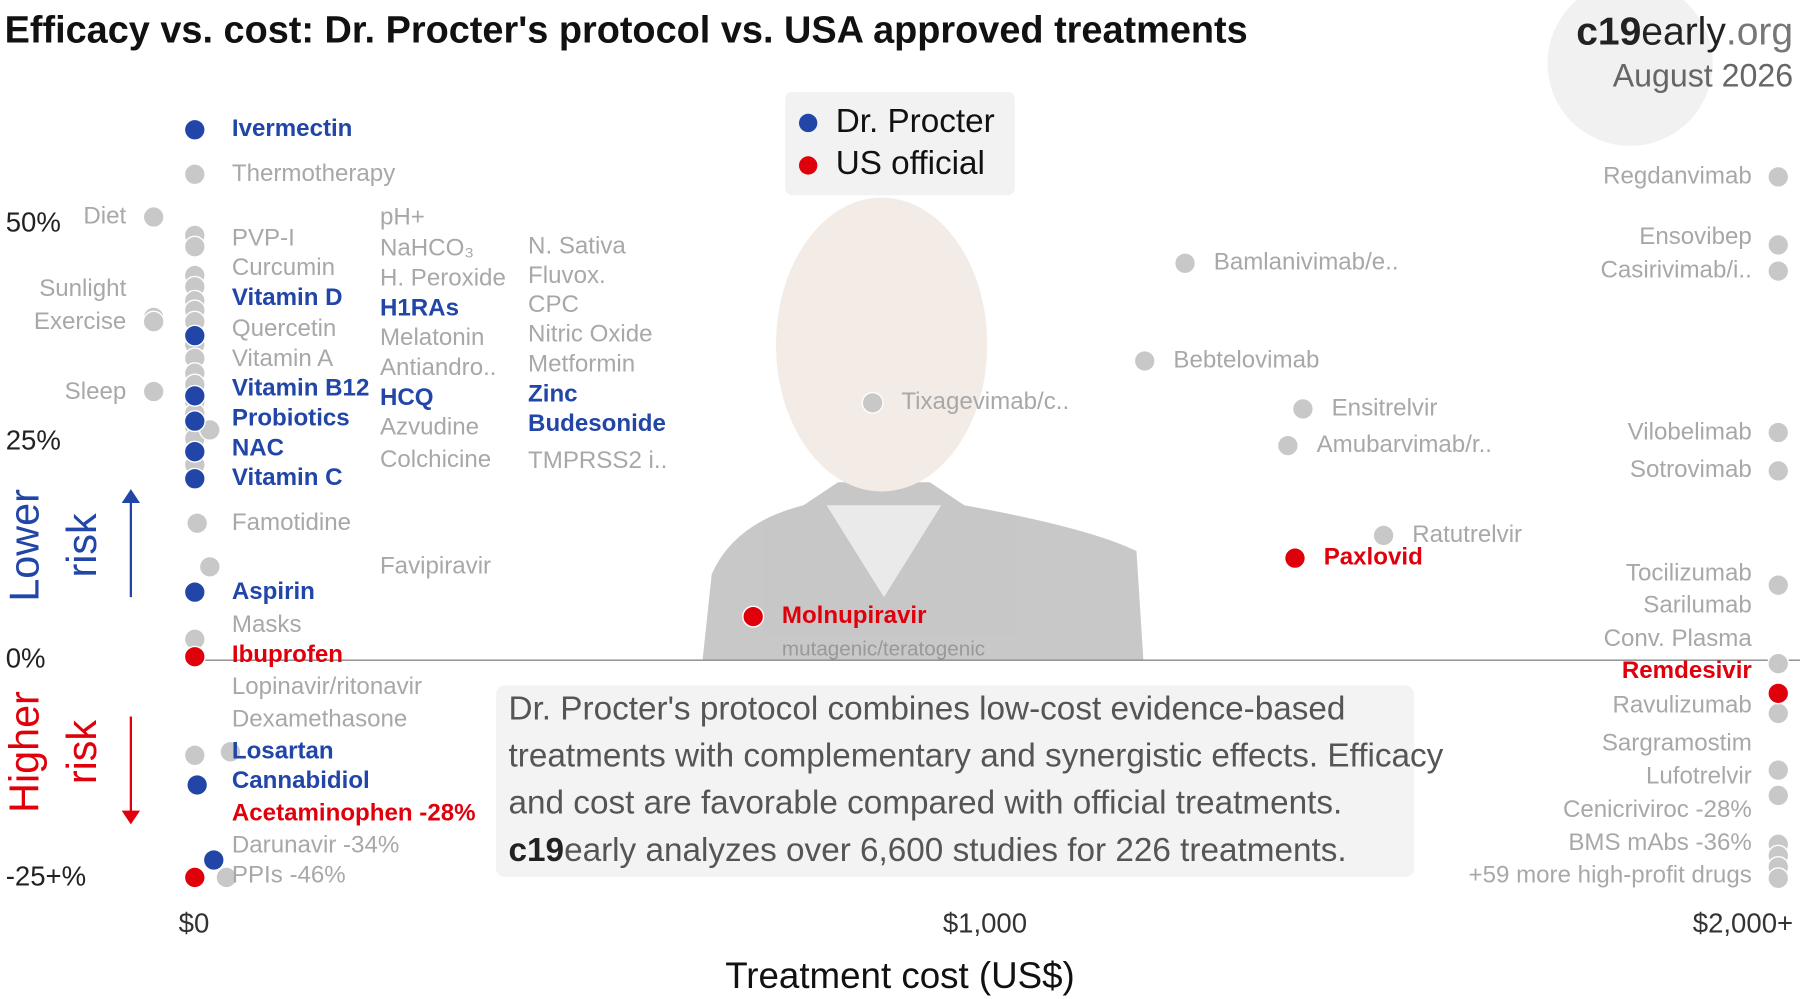 This screenshot has width=1800, height=999. What do you see at coordinates (1703, 76) in the screenshot?
I see `date: August 2026` at bounding box center [1703, 76].